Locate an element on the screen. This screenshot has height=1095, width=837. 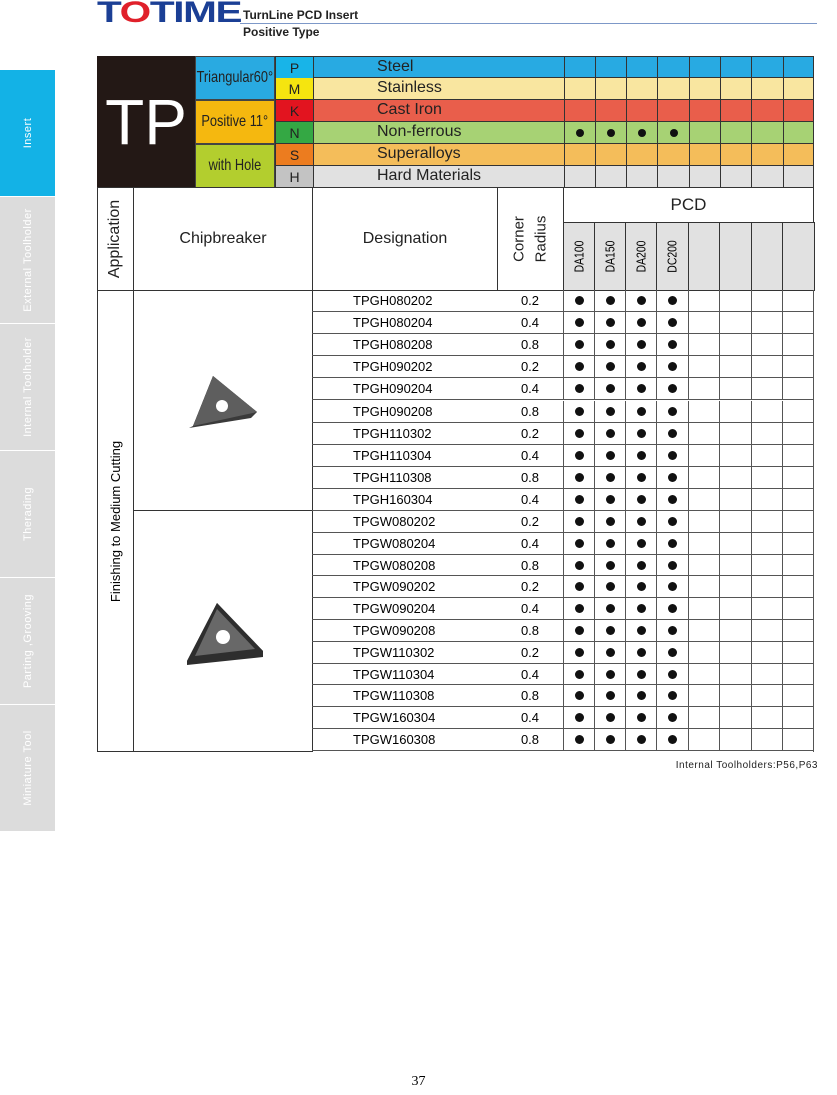
table-row: TPGH080204 0.4 is located at coordinates (563, 323).